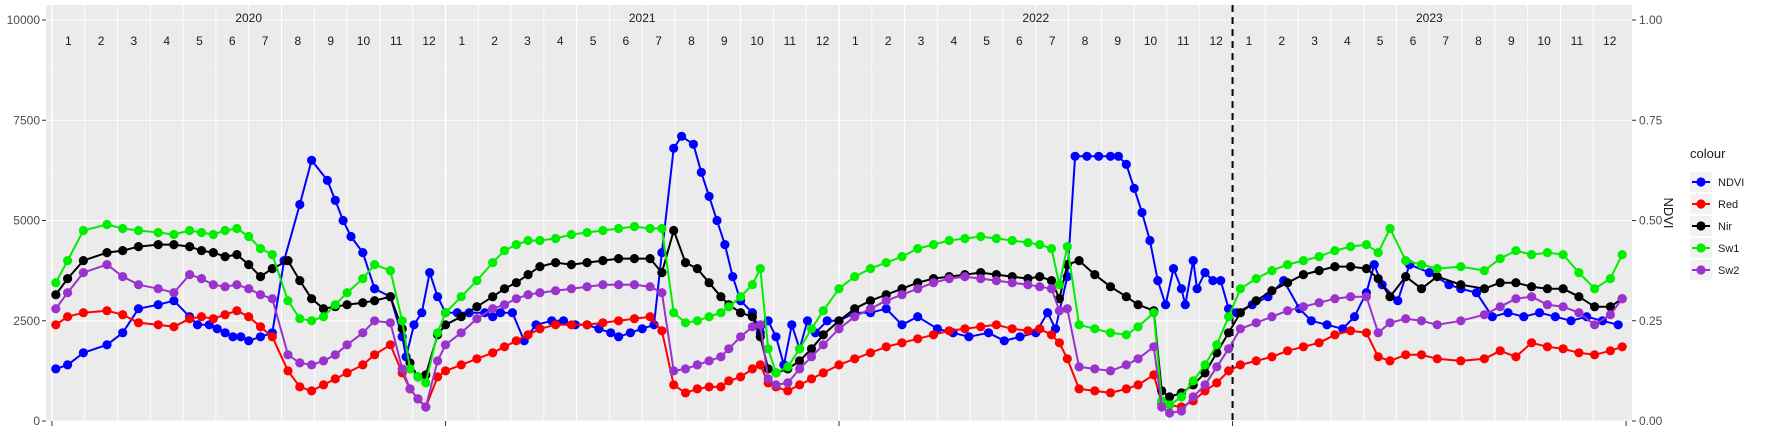 The height and width of the screenshot is (447, 1773). I want to click on legend-marker-ndvi, so click(1701, 182).